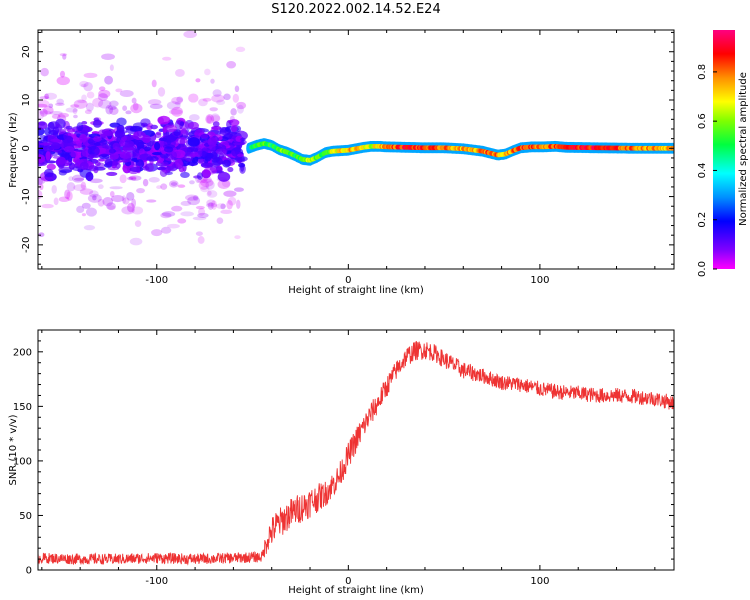  Describe the element at coordinates (22, 352) in the screenshot. I see `y-tick-label: 200` at that location.